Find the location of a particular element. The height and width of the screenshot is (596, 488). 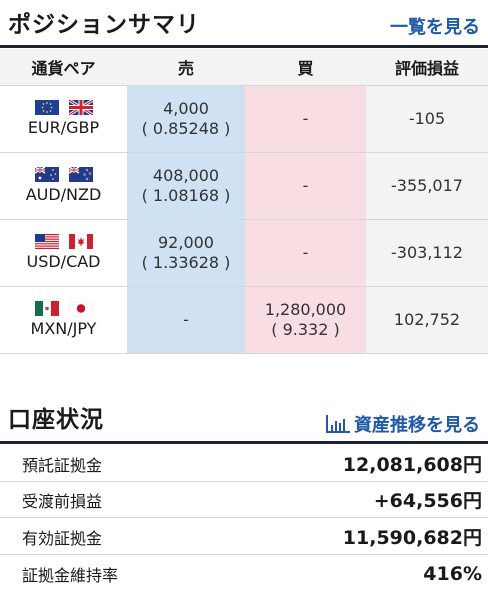

jp-flag-icon is located at coordinates (80, 308).